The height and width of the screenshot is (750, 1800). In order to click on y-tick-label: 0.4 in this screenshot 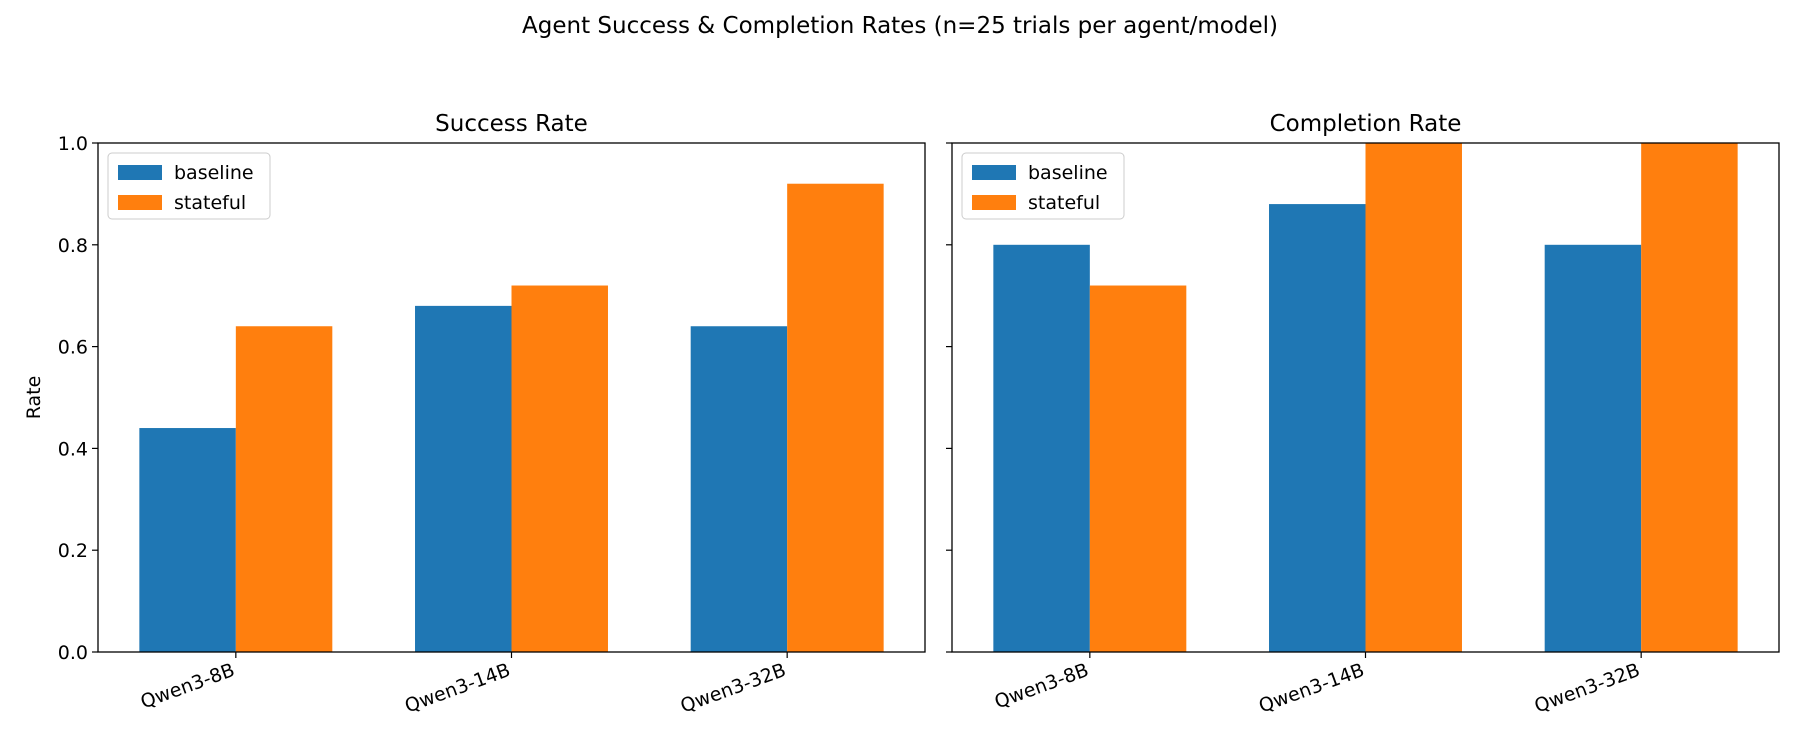, I will do `click(73, 449)`.